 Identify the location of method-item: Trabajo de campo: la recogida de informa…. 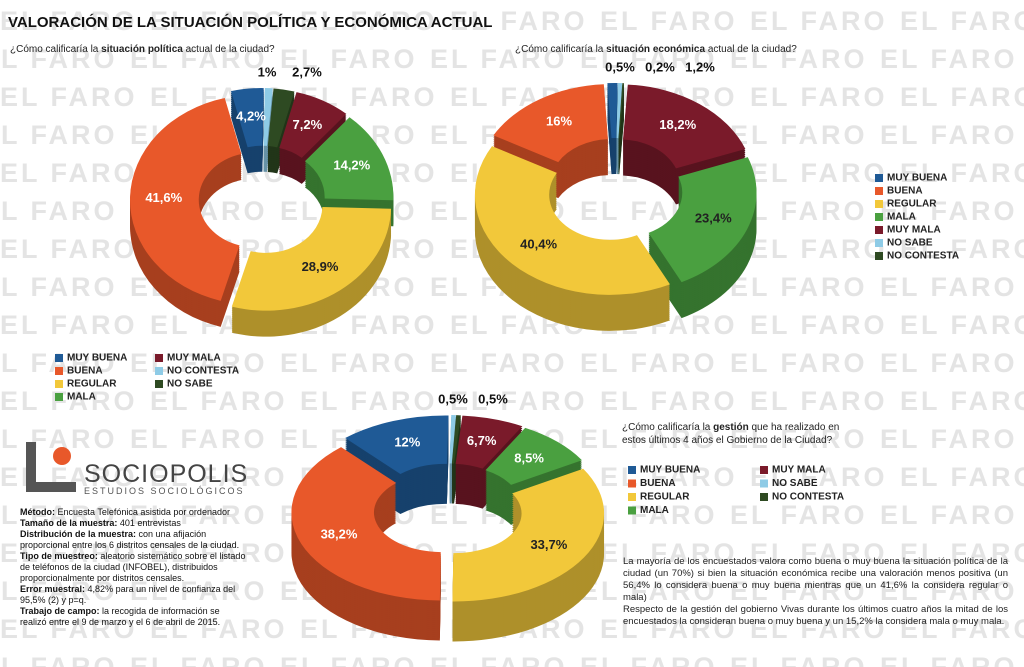
(133, 617).